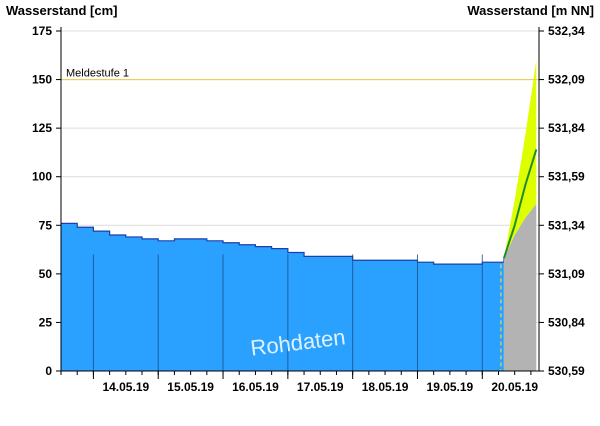 This screenshot has height=426, width=600. What do you see at coordinates (514, 387) in the screenshot?
I see `x-tick-label: 20.05.19` at bounding box center [514, 387].